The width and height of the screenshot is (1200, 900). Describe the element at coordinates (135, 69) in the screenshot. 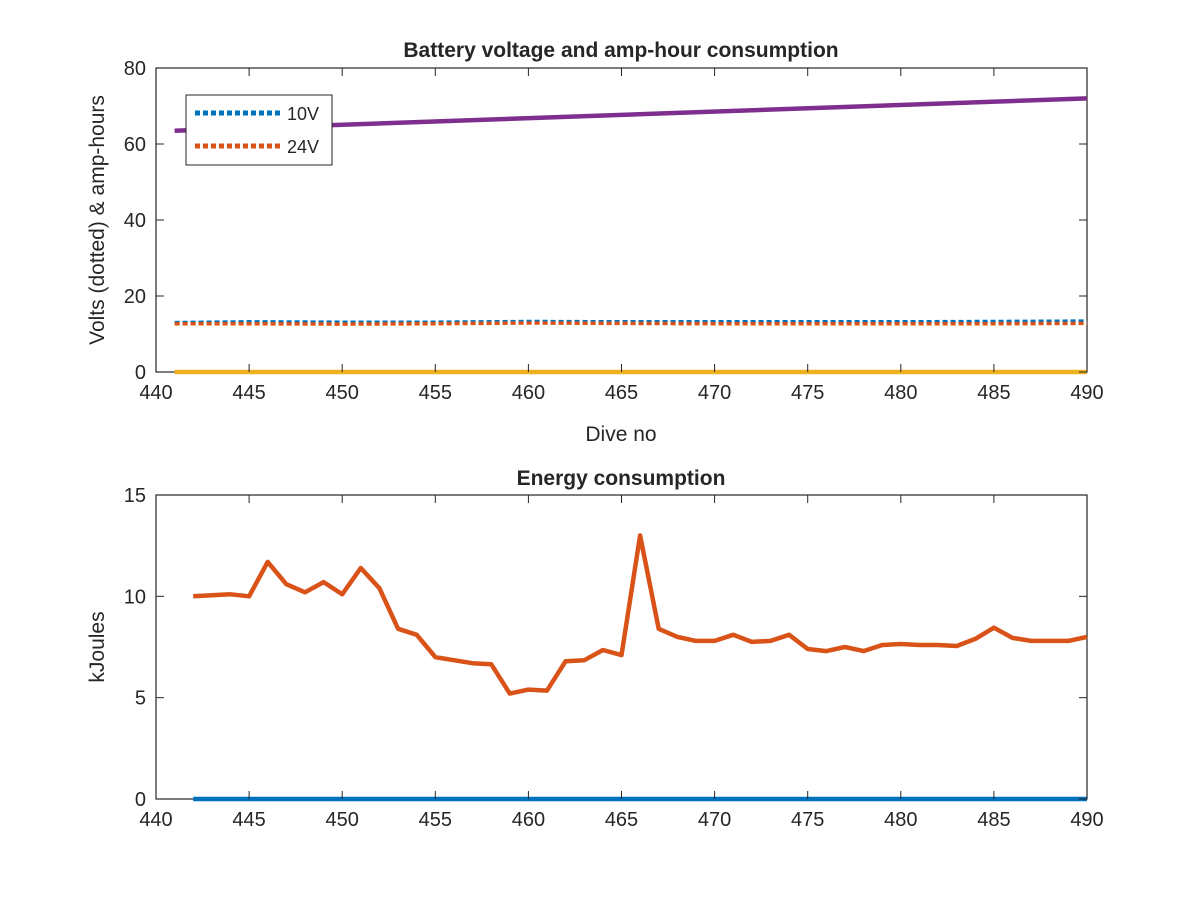

I see `y-tick-label: 80` at that location.